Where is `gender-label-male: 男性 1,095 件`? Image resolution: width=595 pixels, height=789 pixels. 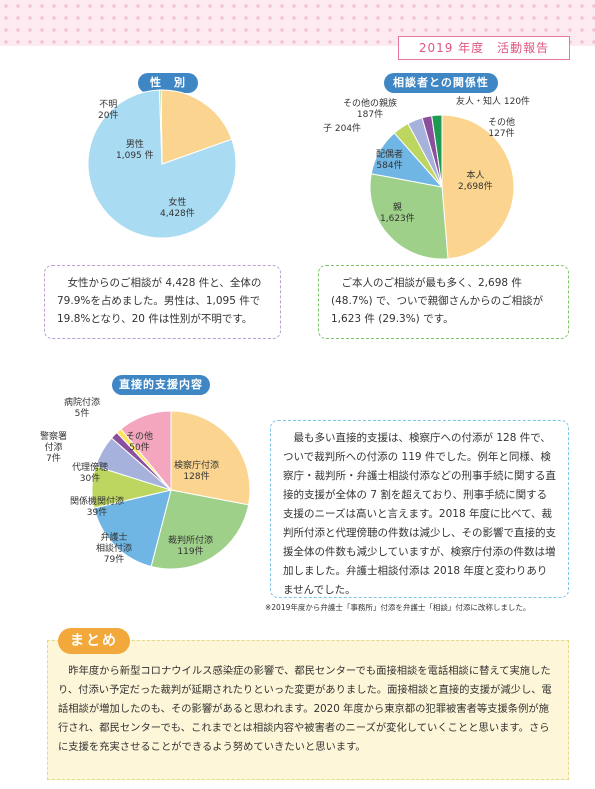 gender-label-male: 男性 1,095 件 is located at coordinates (135, 150).